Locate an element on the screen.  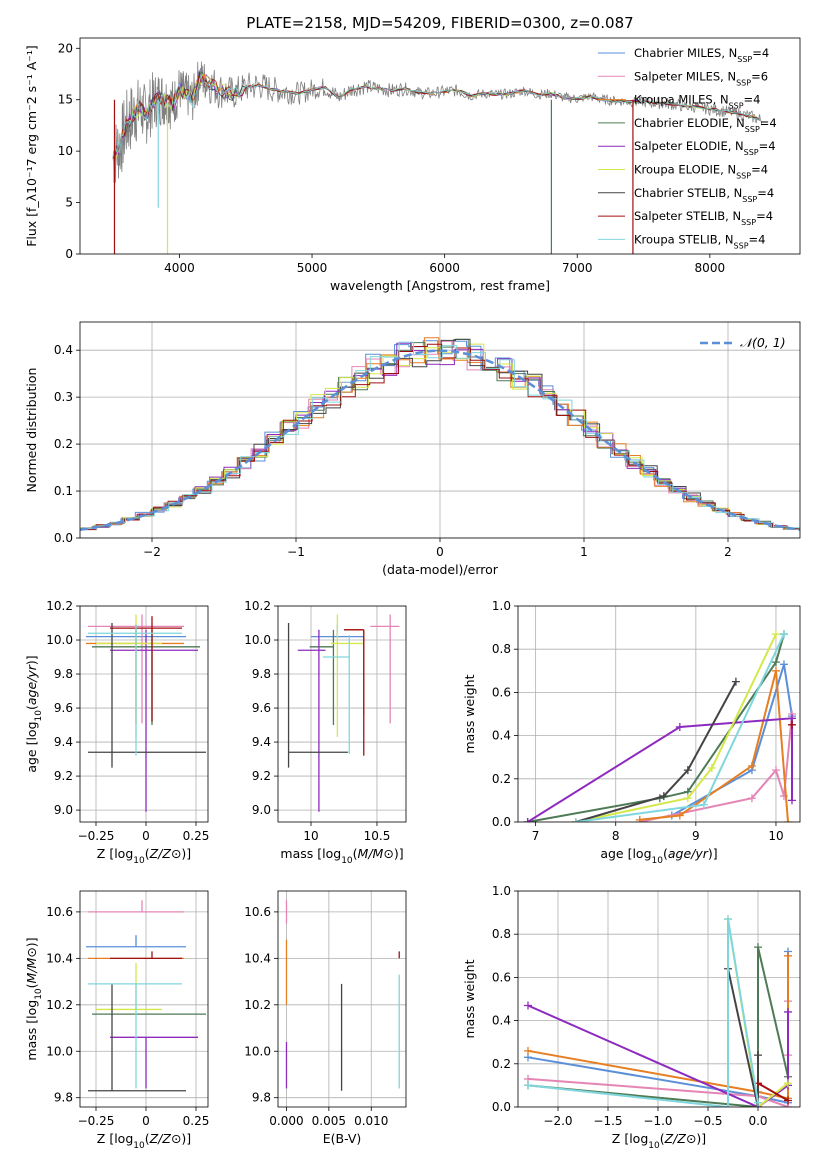
y-axis-label: Normed distribution is located at coordinates (31, 430).